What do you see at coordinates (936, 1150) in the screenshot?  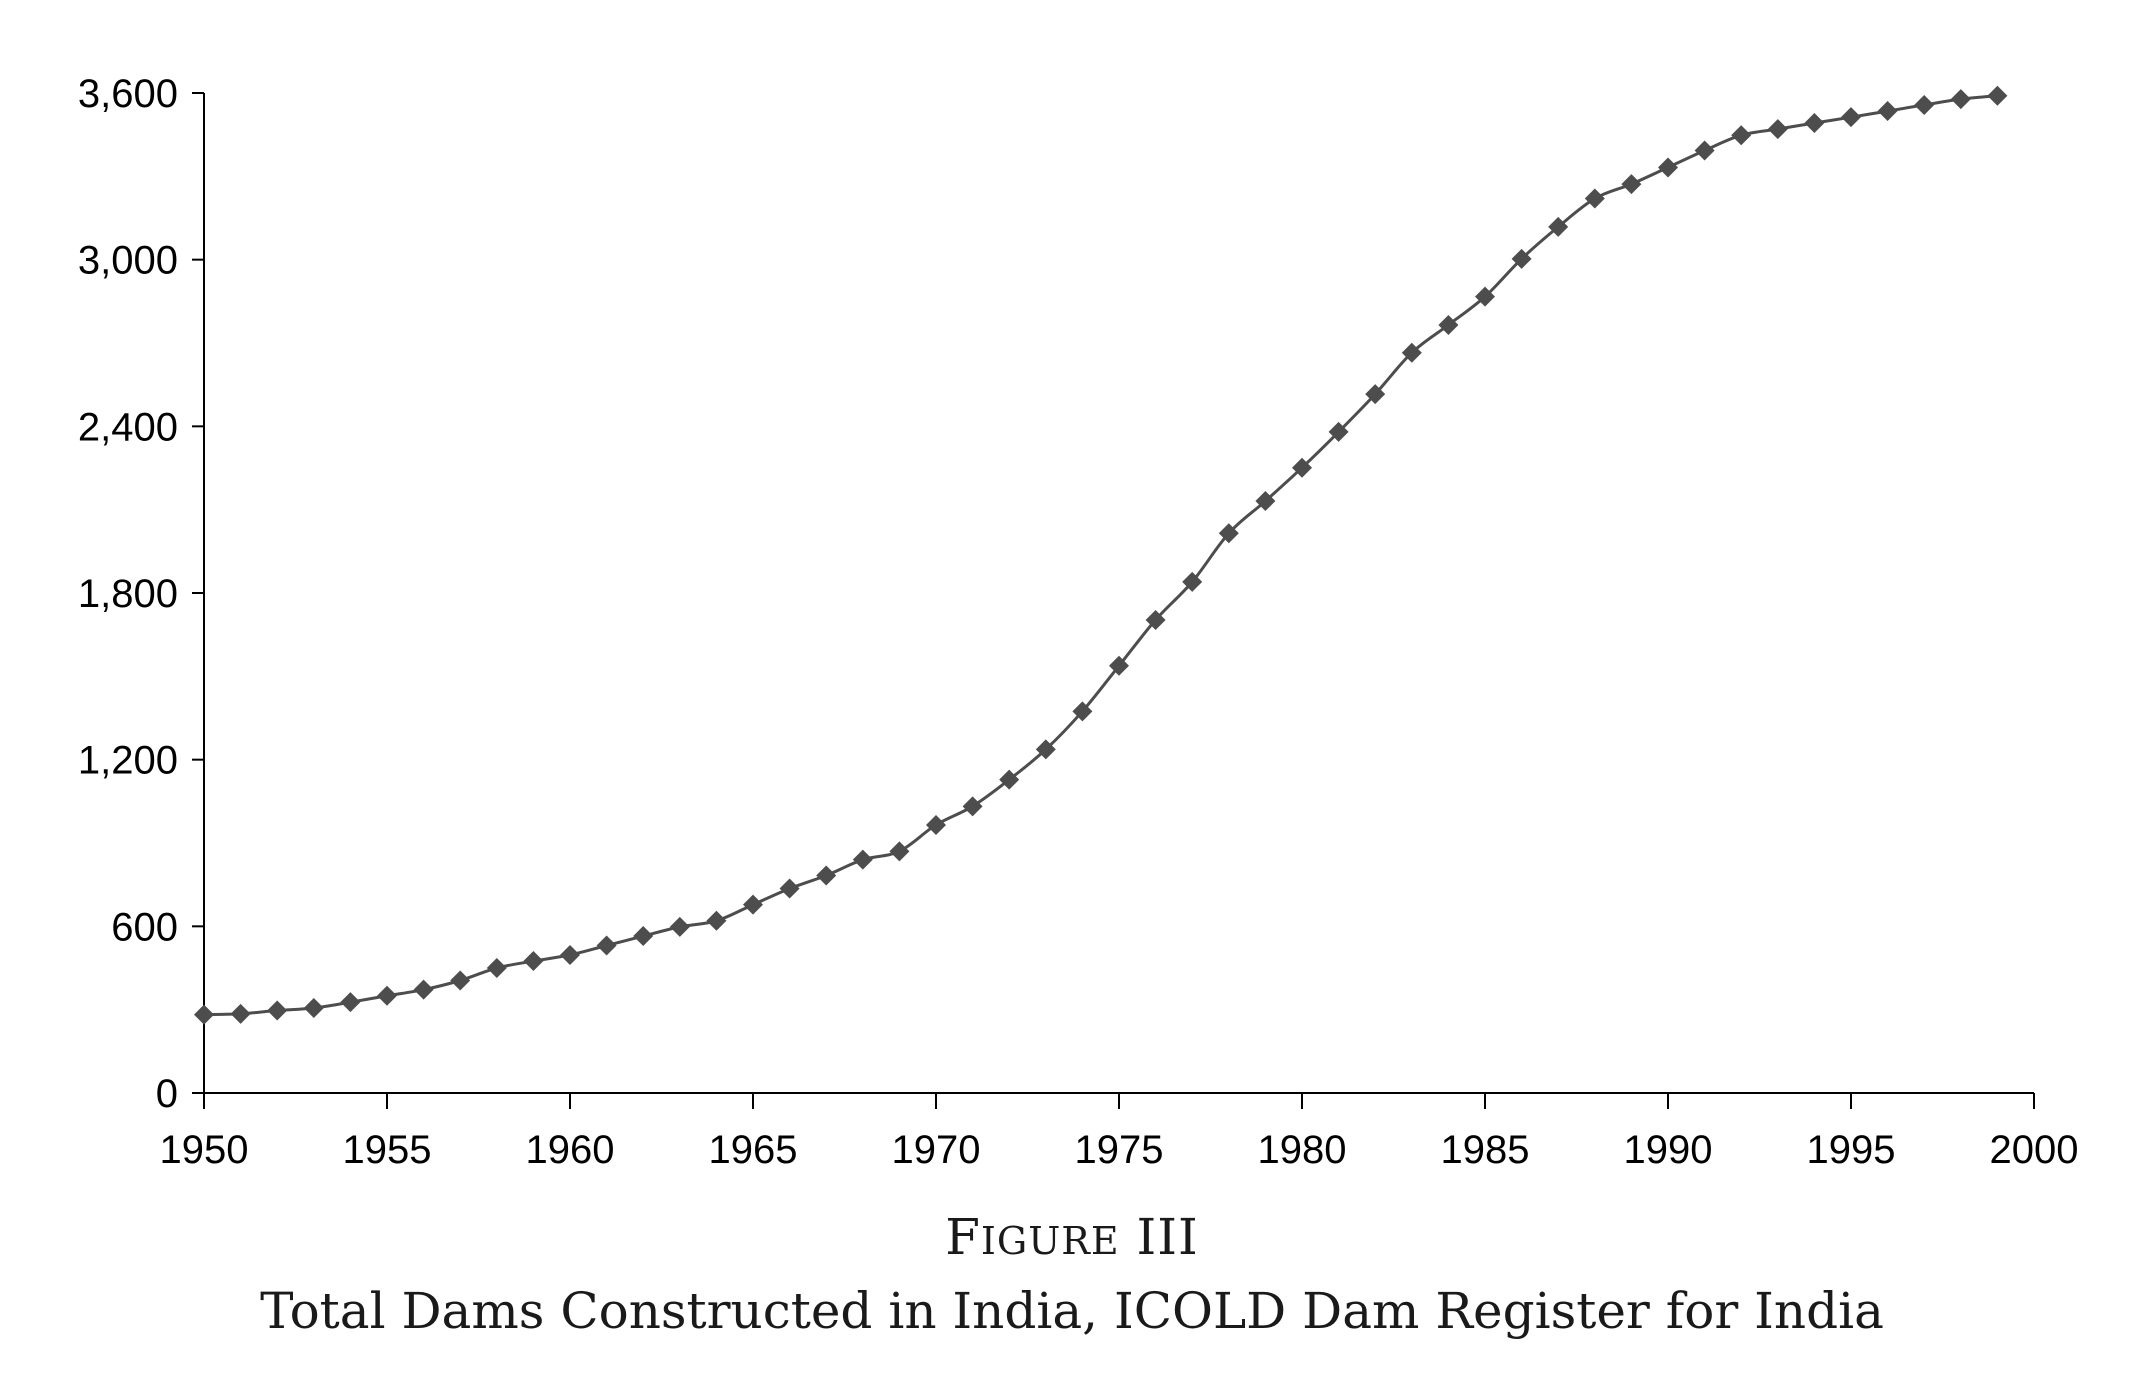 I see `x-tick-label: 1970` at bounding box center [936, 1150].